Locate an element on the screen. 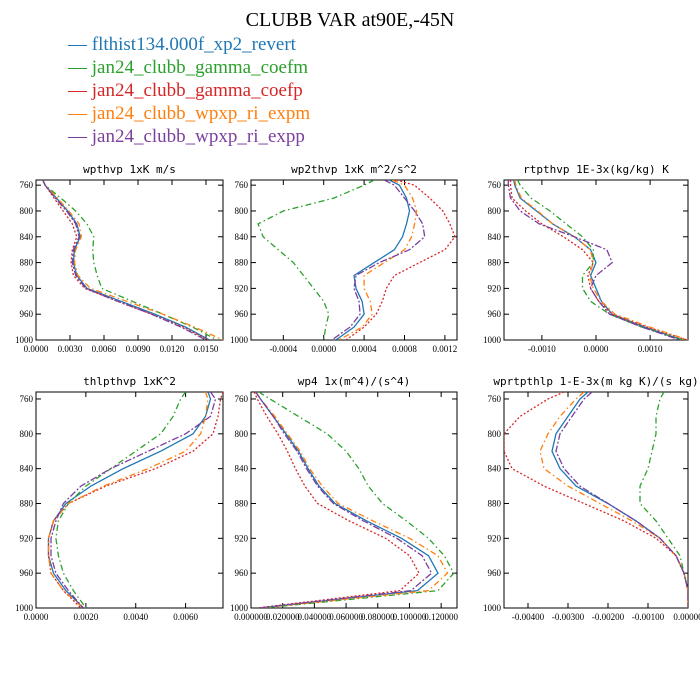 The width and height of the screenshot is (700, 700). x-tick-label: 0.0120 is located at coordinates (172, 349).